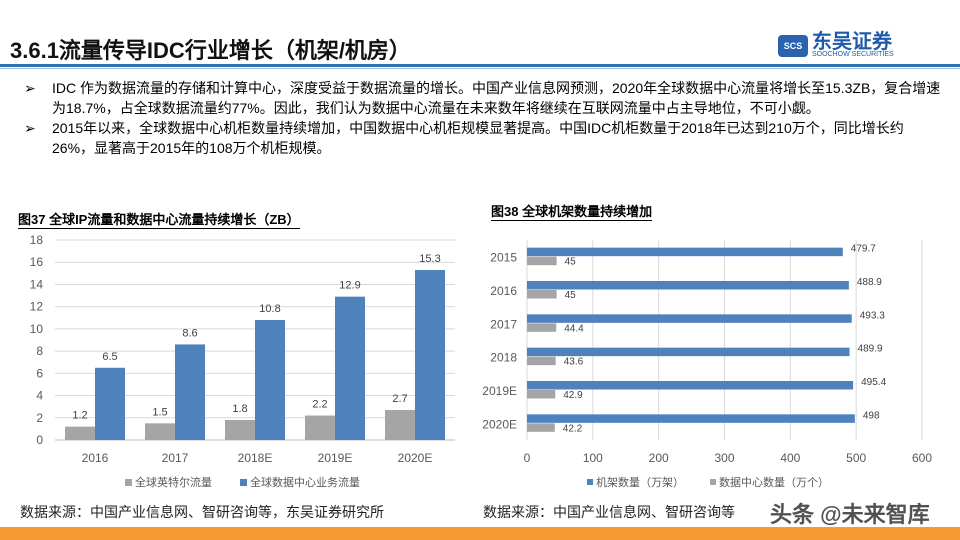 This screenshot has width=960, height=540. I want to click on data-label: 44.4, so click(574, 328).